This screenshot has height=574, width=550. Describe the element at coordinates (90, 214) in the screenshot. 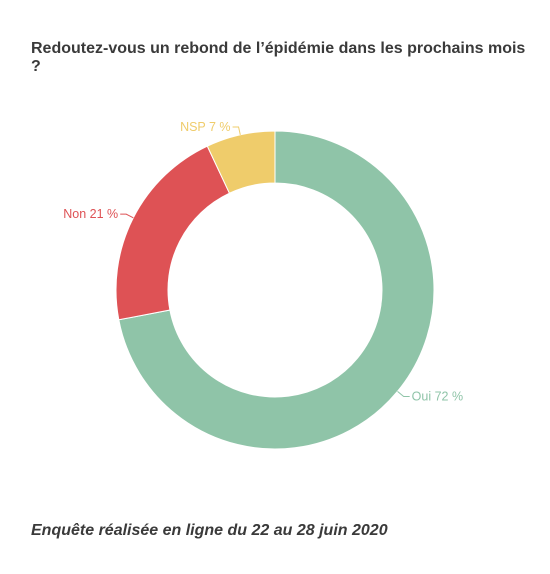

I see `slice-label-non: Non 21 %` at that location.